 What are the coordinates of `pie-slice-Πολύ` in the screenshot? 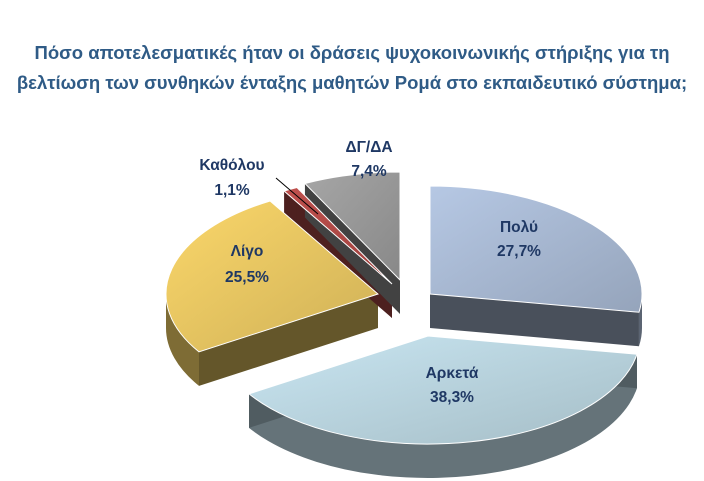 It's located at (536, 249).